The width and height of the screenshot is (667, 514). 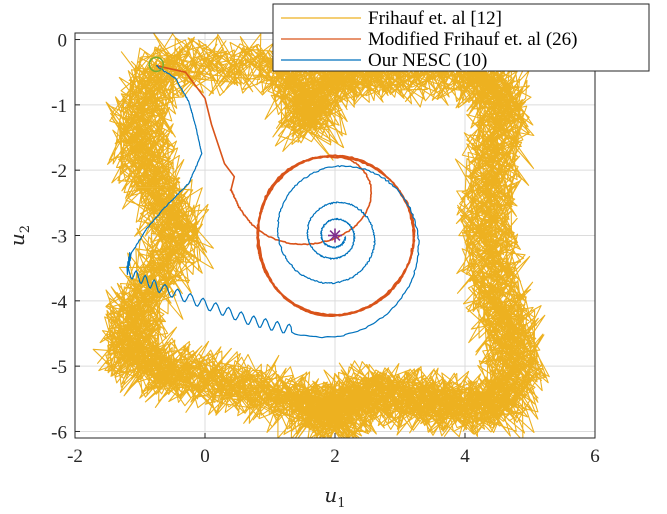 What do you see at coordinates (59, 432) in the screenshot?
I see `y-tick-label: -6` at bounding box center [59, 432].